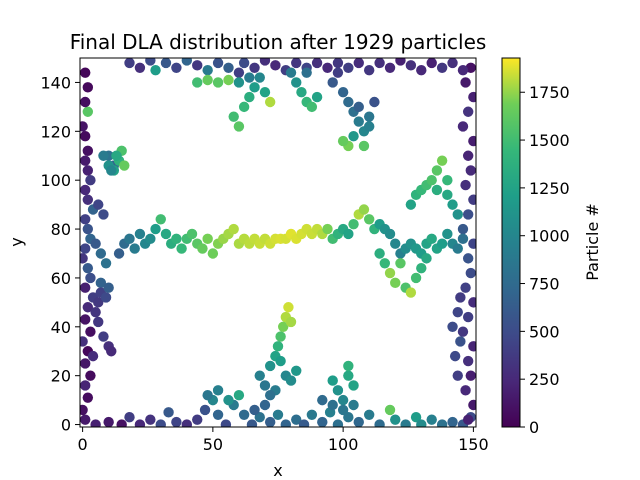 The image size is (640, 480). What do you see at coordinates (304, 90) in the screenshot?
I see `cluster-top-branch-center` at bounding box center [304, 90].